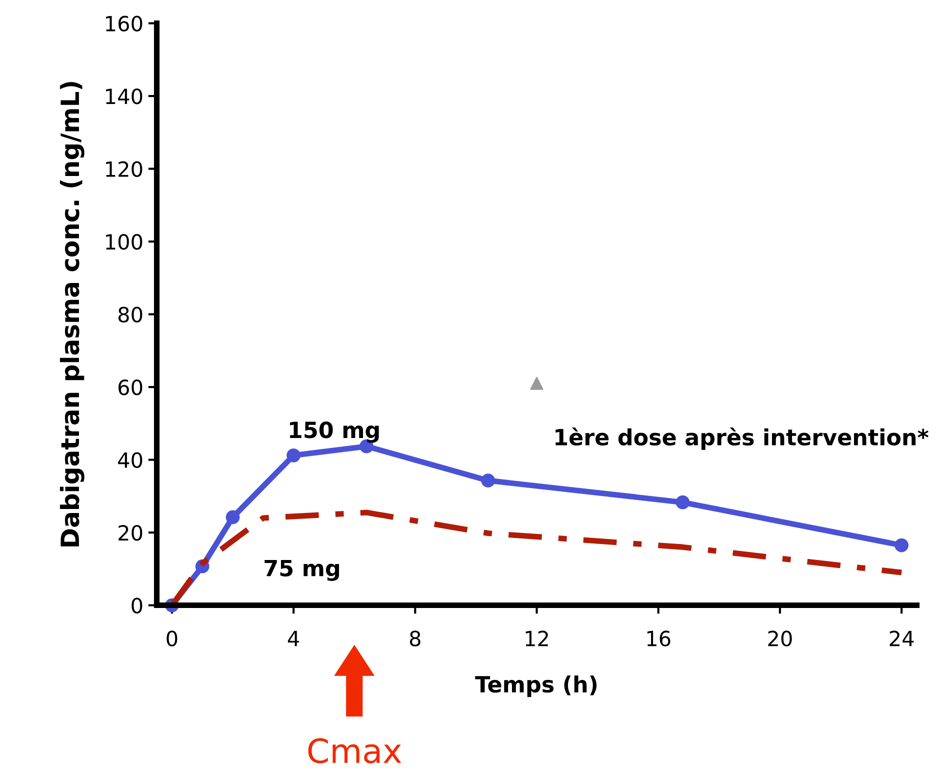 The width and height of the screenshot is (950, 776). What do you see at coordinates (742, 438) in the screenshot?
I see `annotation: 1ère dose après intervention*` at bounding box center [742, 438].